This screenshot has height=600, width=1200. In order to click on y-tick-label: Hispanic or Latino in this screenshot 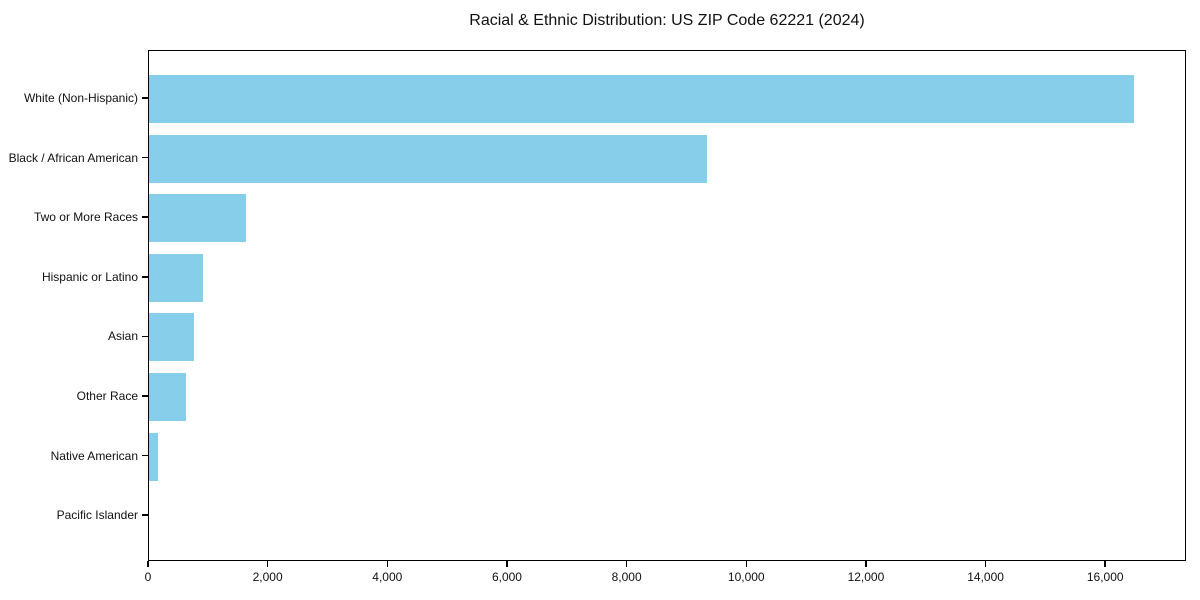, I will do `click(89, 276)`.